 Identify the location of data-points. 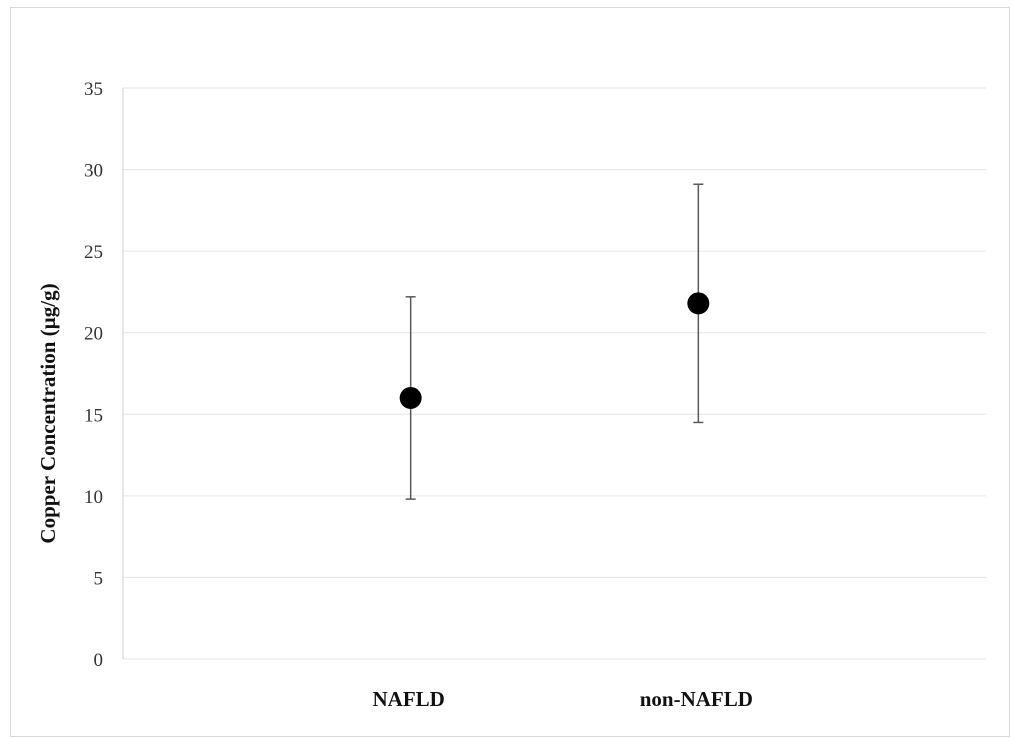
(554, 350).